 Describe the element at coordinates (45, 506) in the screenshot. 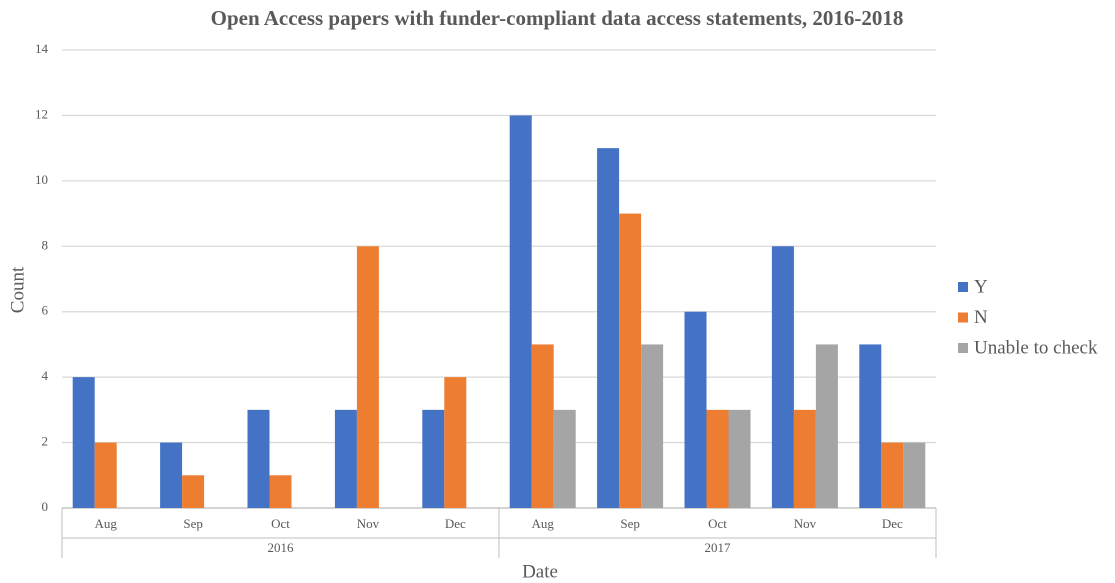

I see `y-tick-label: 0` at that location.